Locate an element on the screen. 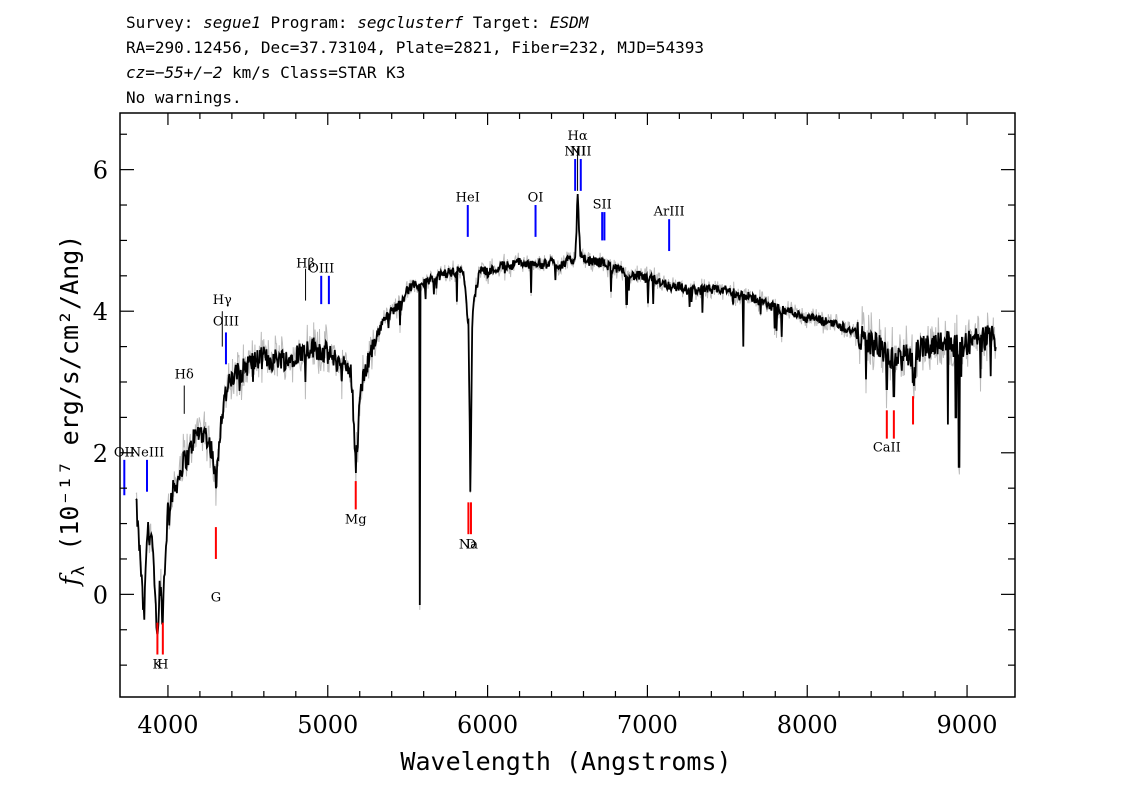 This screenshot has width=1134, height=810. marker-label-ariii: ArIII is located at coordinates (669, 212).